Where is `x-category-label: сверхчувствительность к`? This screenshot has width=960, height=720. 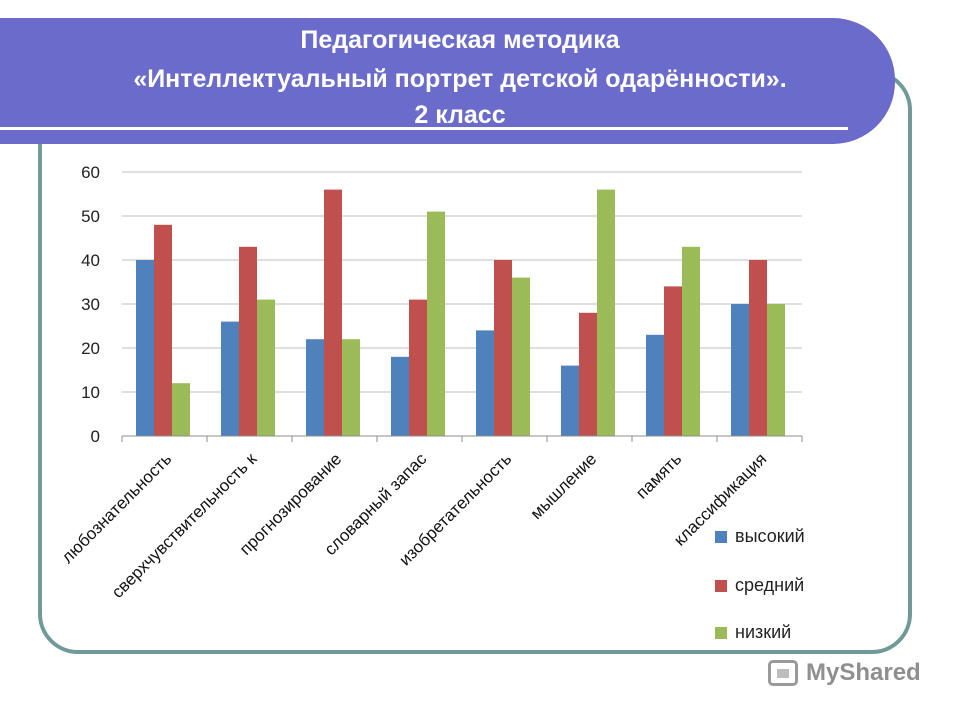
x-category-label: сверхчувствительность к is located at coordinates (184, 525).